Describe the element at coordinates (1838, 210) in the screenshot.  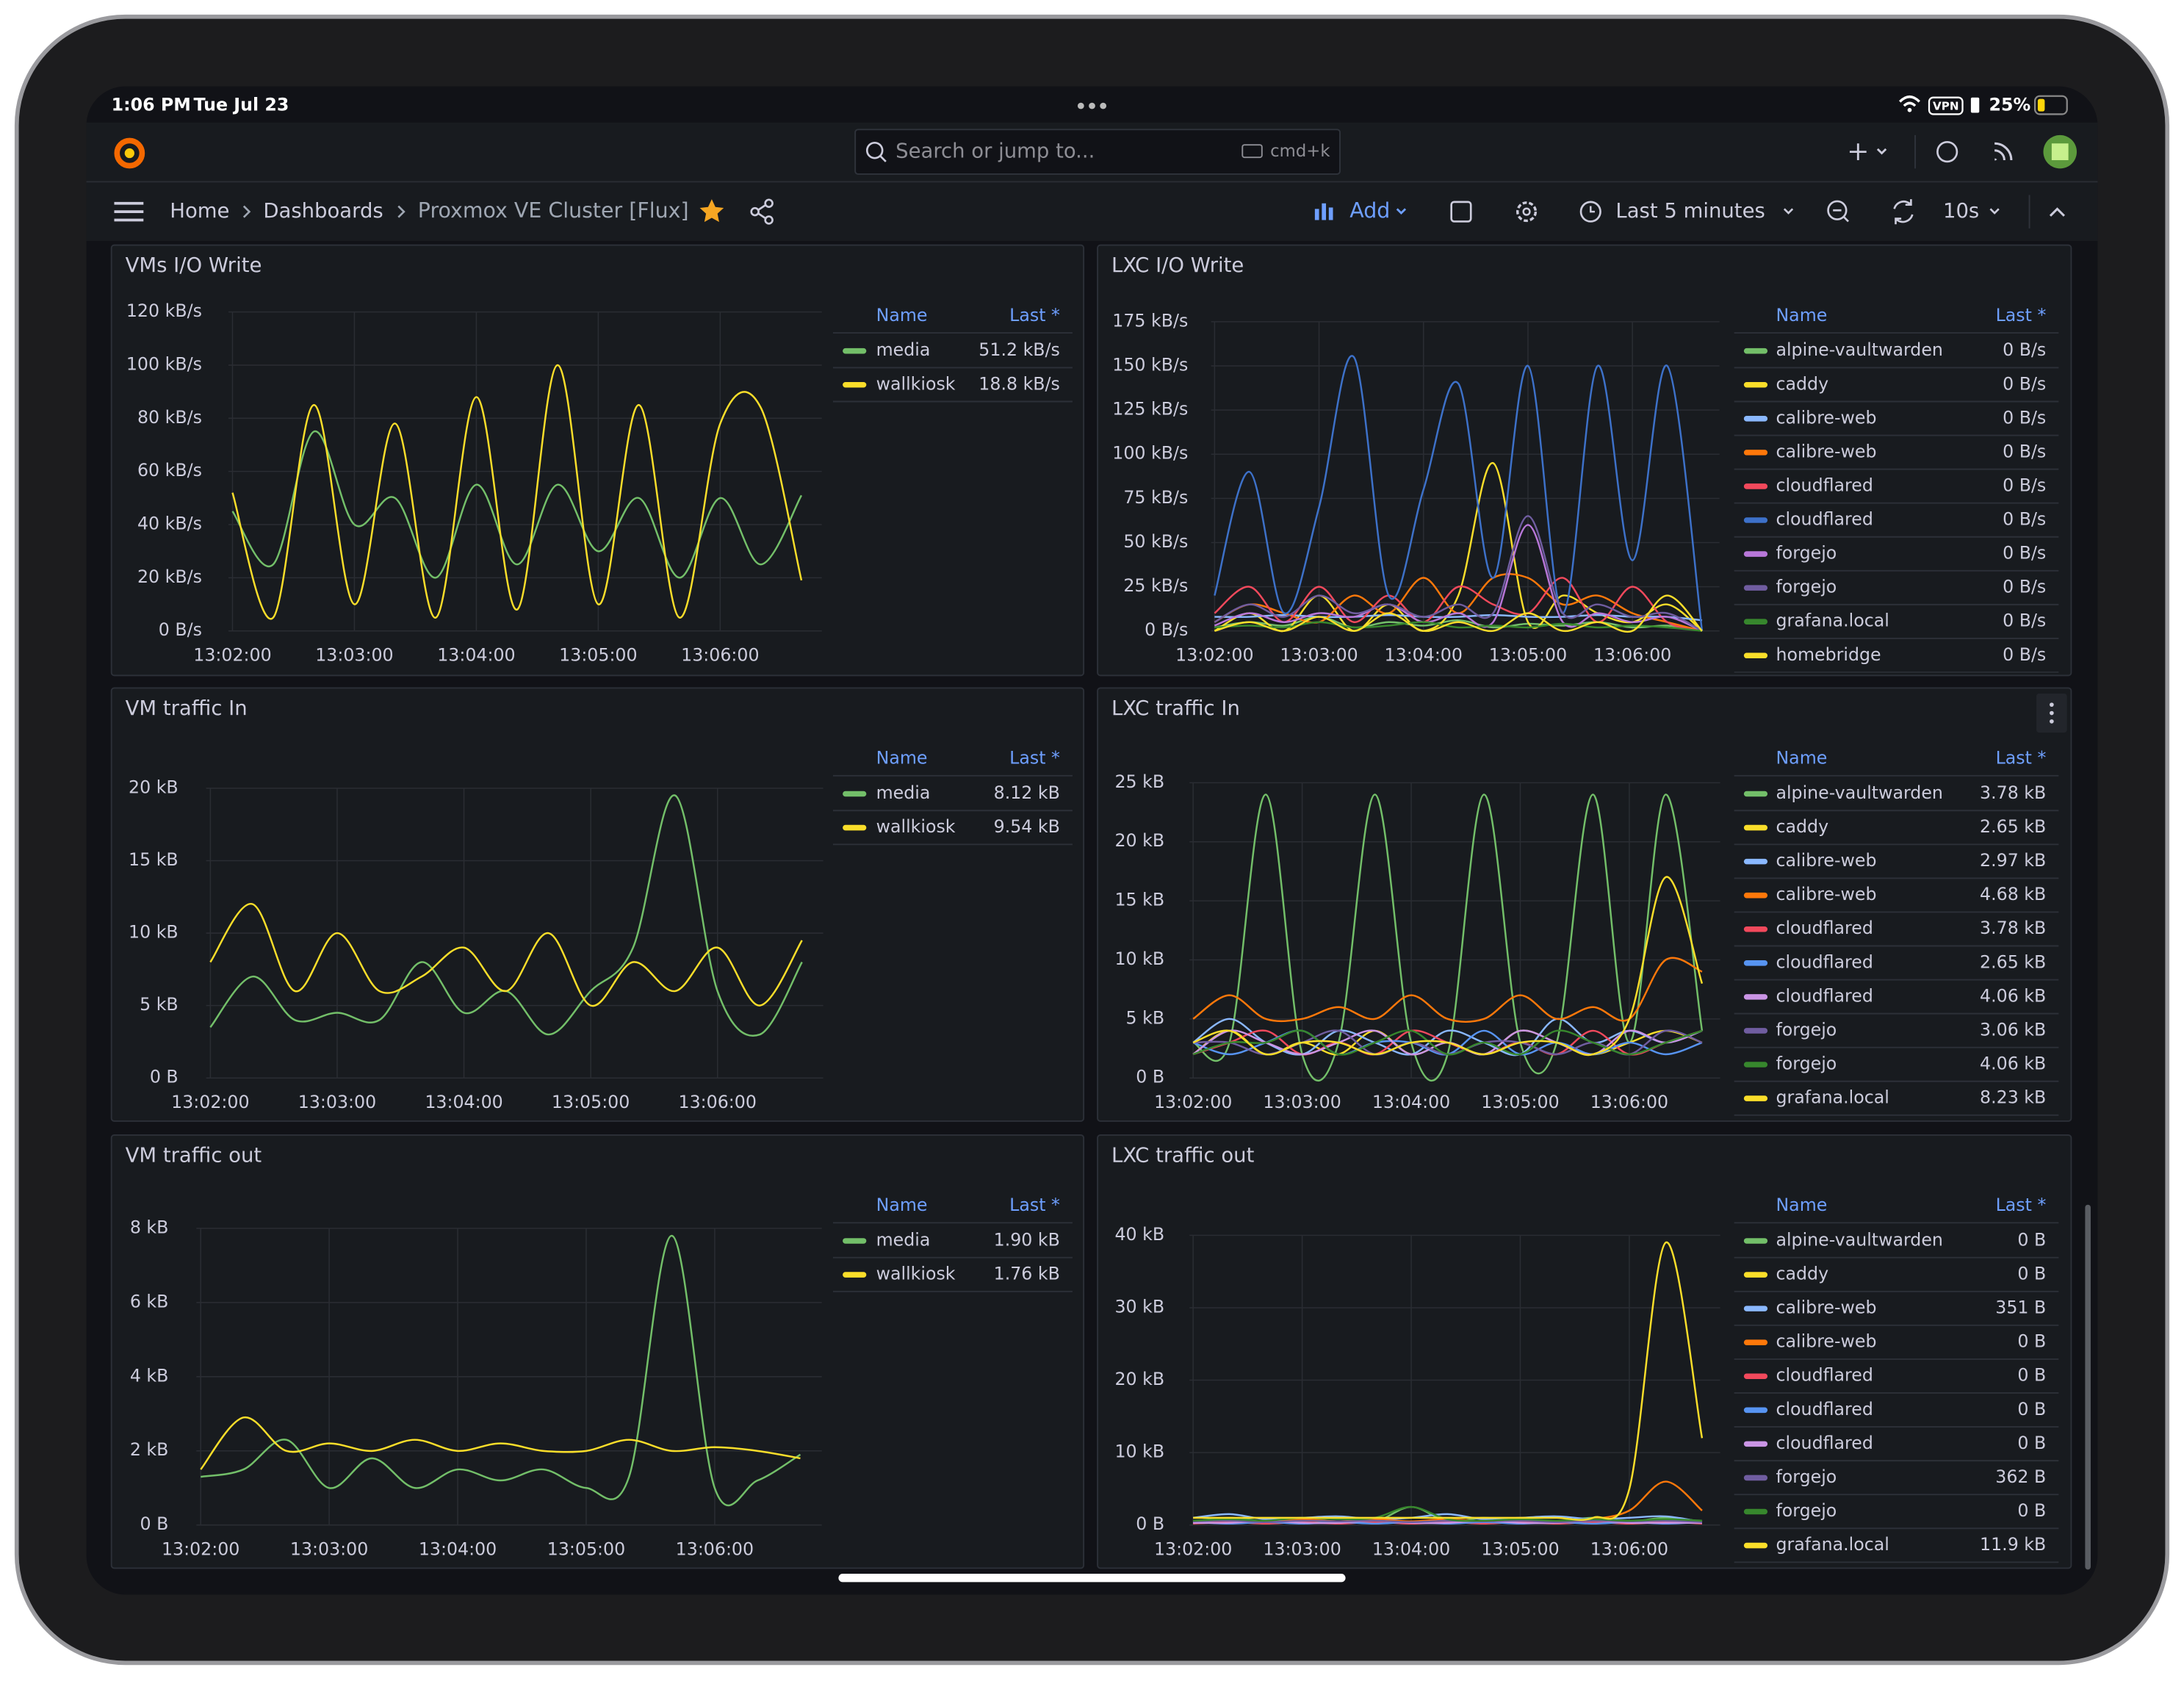
I see `zoom-out-button` at that location.